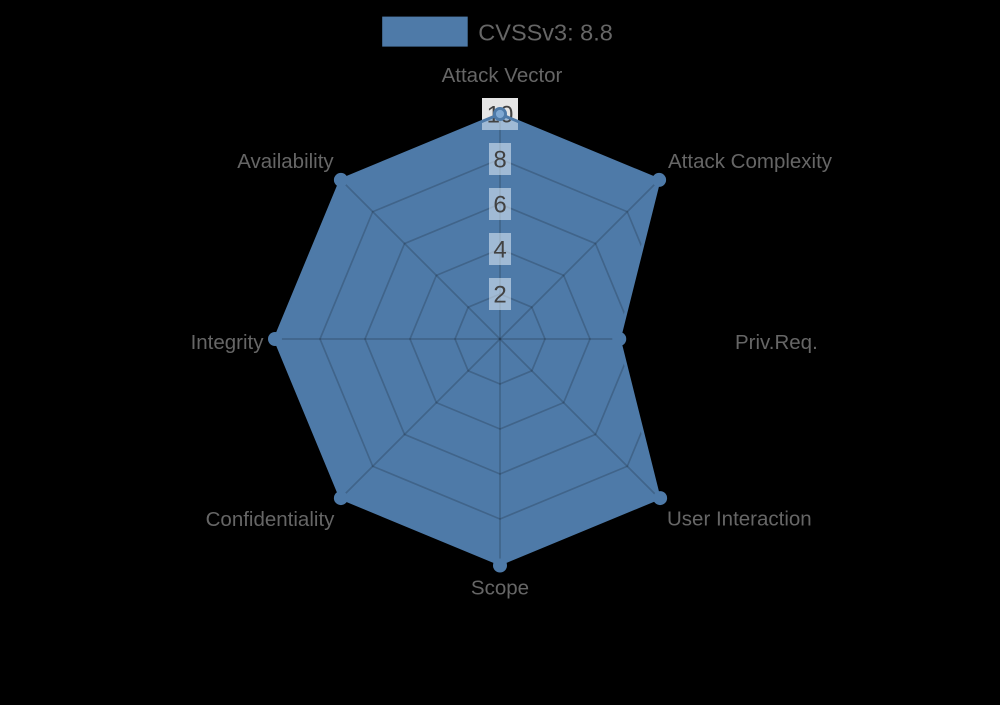 Image resolution: width=1000 pixels, height=705 pixels. Describe the element at coordinates (499, 249) in the screenshot. I see `svg-text: 4` at that location.